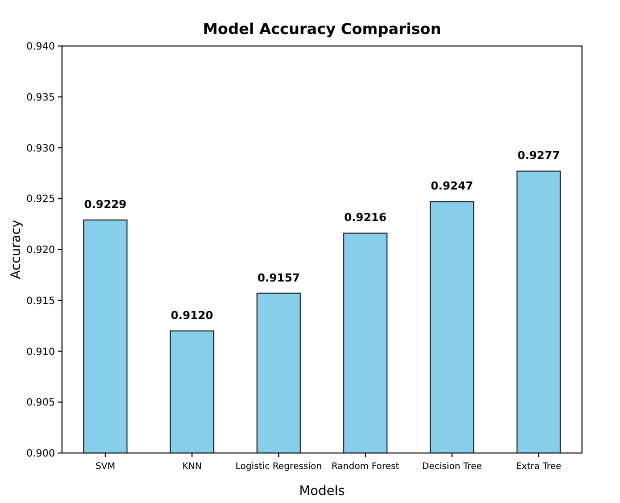 The image size is (620, 503). Describe the element at coordinates (40, 200) in the screenshot. I see `y-tick-label: 0.925` at that location.